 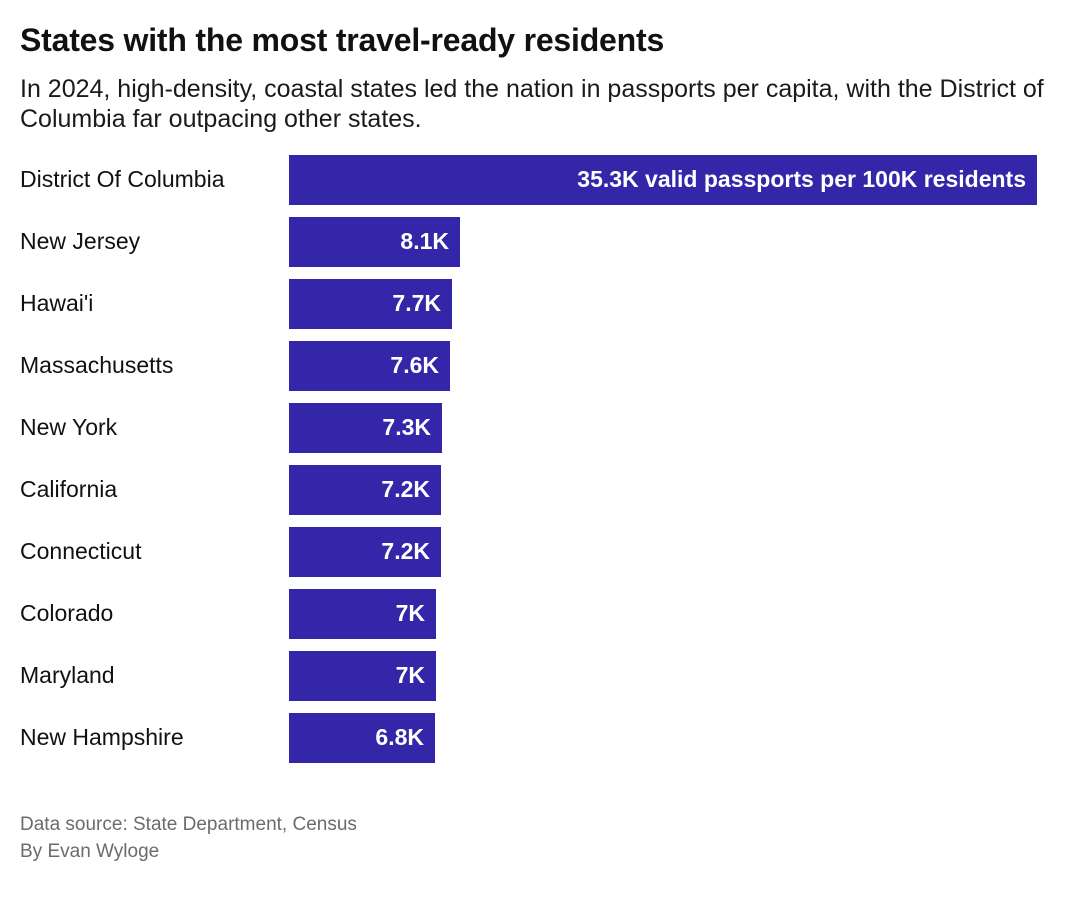 What do you see at coordinates (370, 303) in the screenshot?
I see `bar: 7.7K` at bounding box center [370, 303].